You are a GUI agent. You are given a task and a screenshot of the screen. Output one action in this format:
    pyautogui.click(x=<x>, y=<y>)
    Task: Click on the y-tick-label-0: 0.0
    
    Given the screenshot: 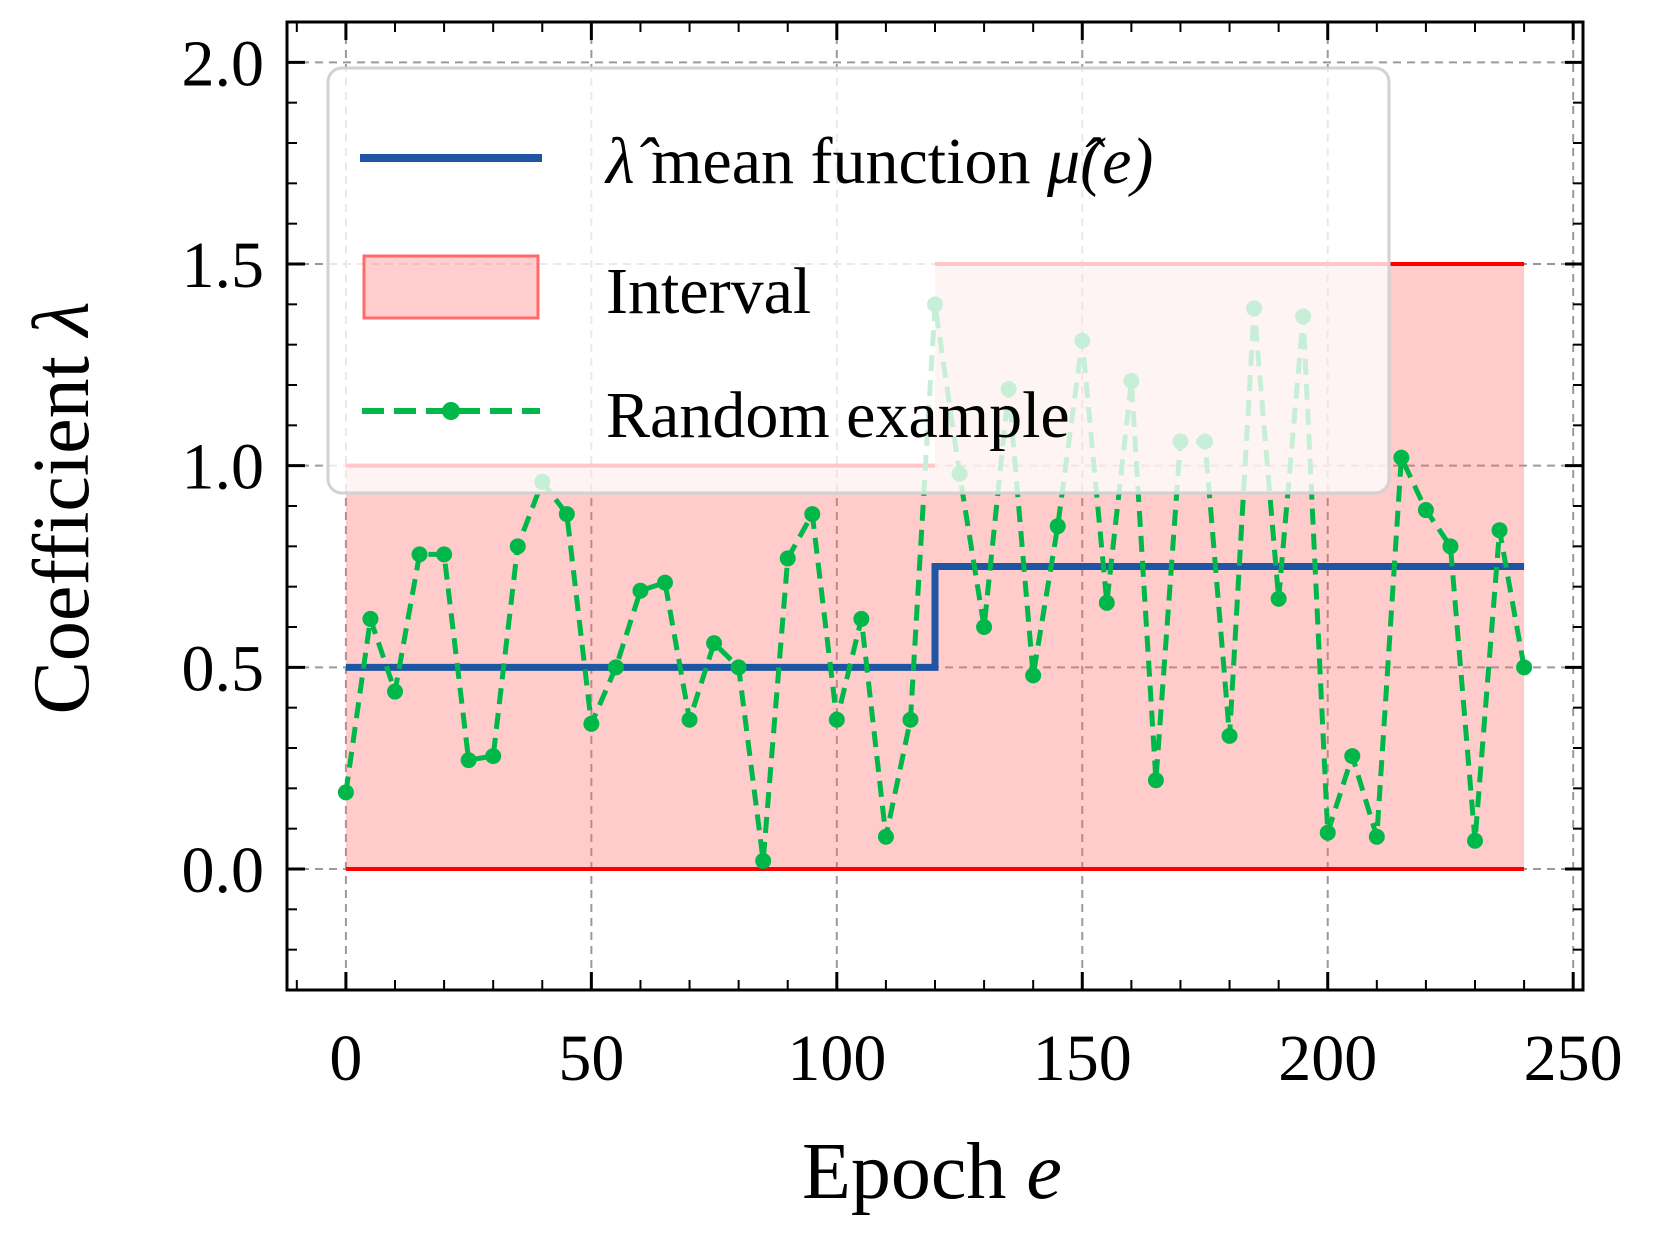 What is the action you would take?
    pyautogui.click(x=223, y=870)
    